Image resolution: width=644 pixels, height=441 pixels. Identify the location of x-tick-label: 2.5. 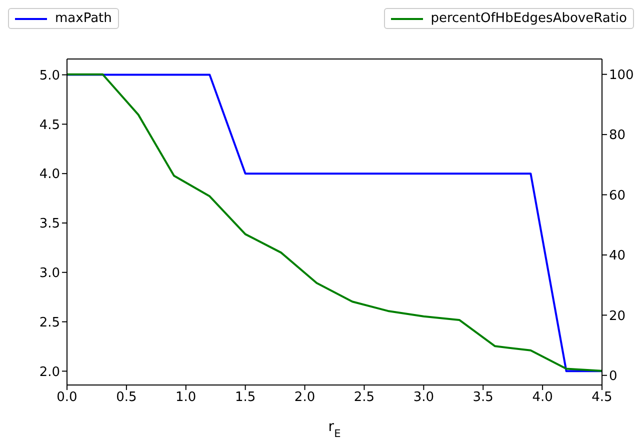
(364, 398).